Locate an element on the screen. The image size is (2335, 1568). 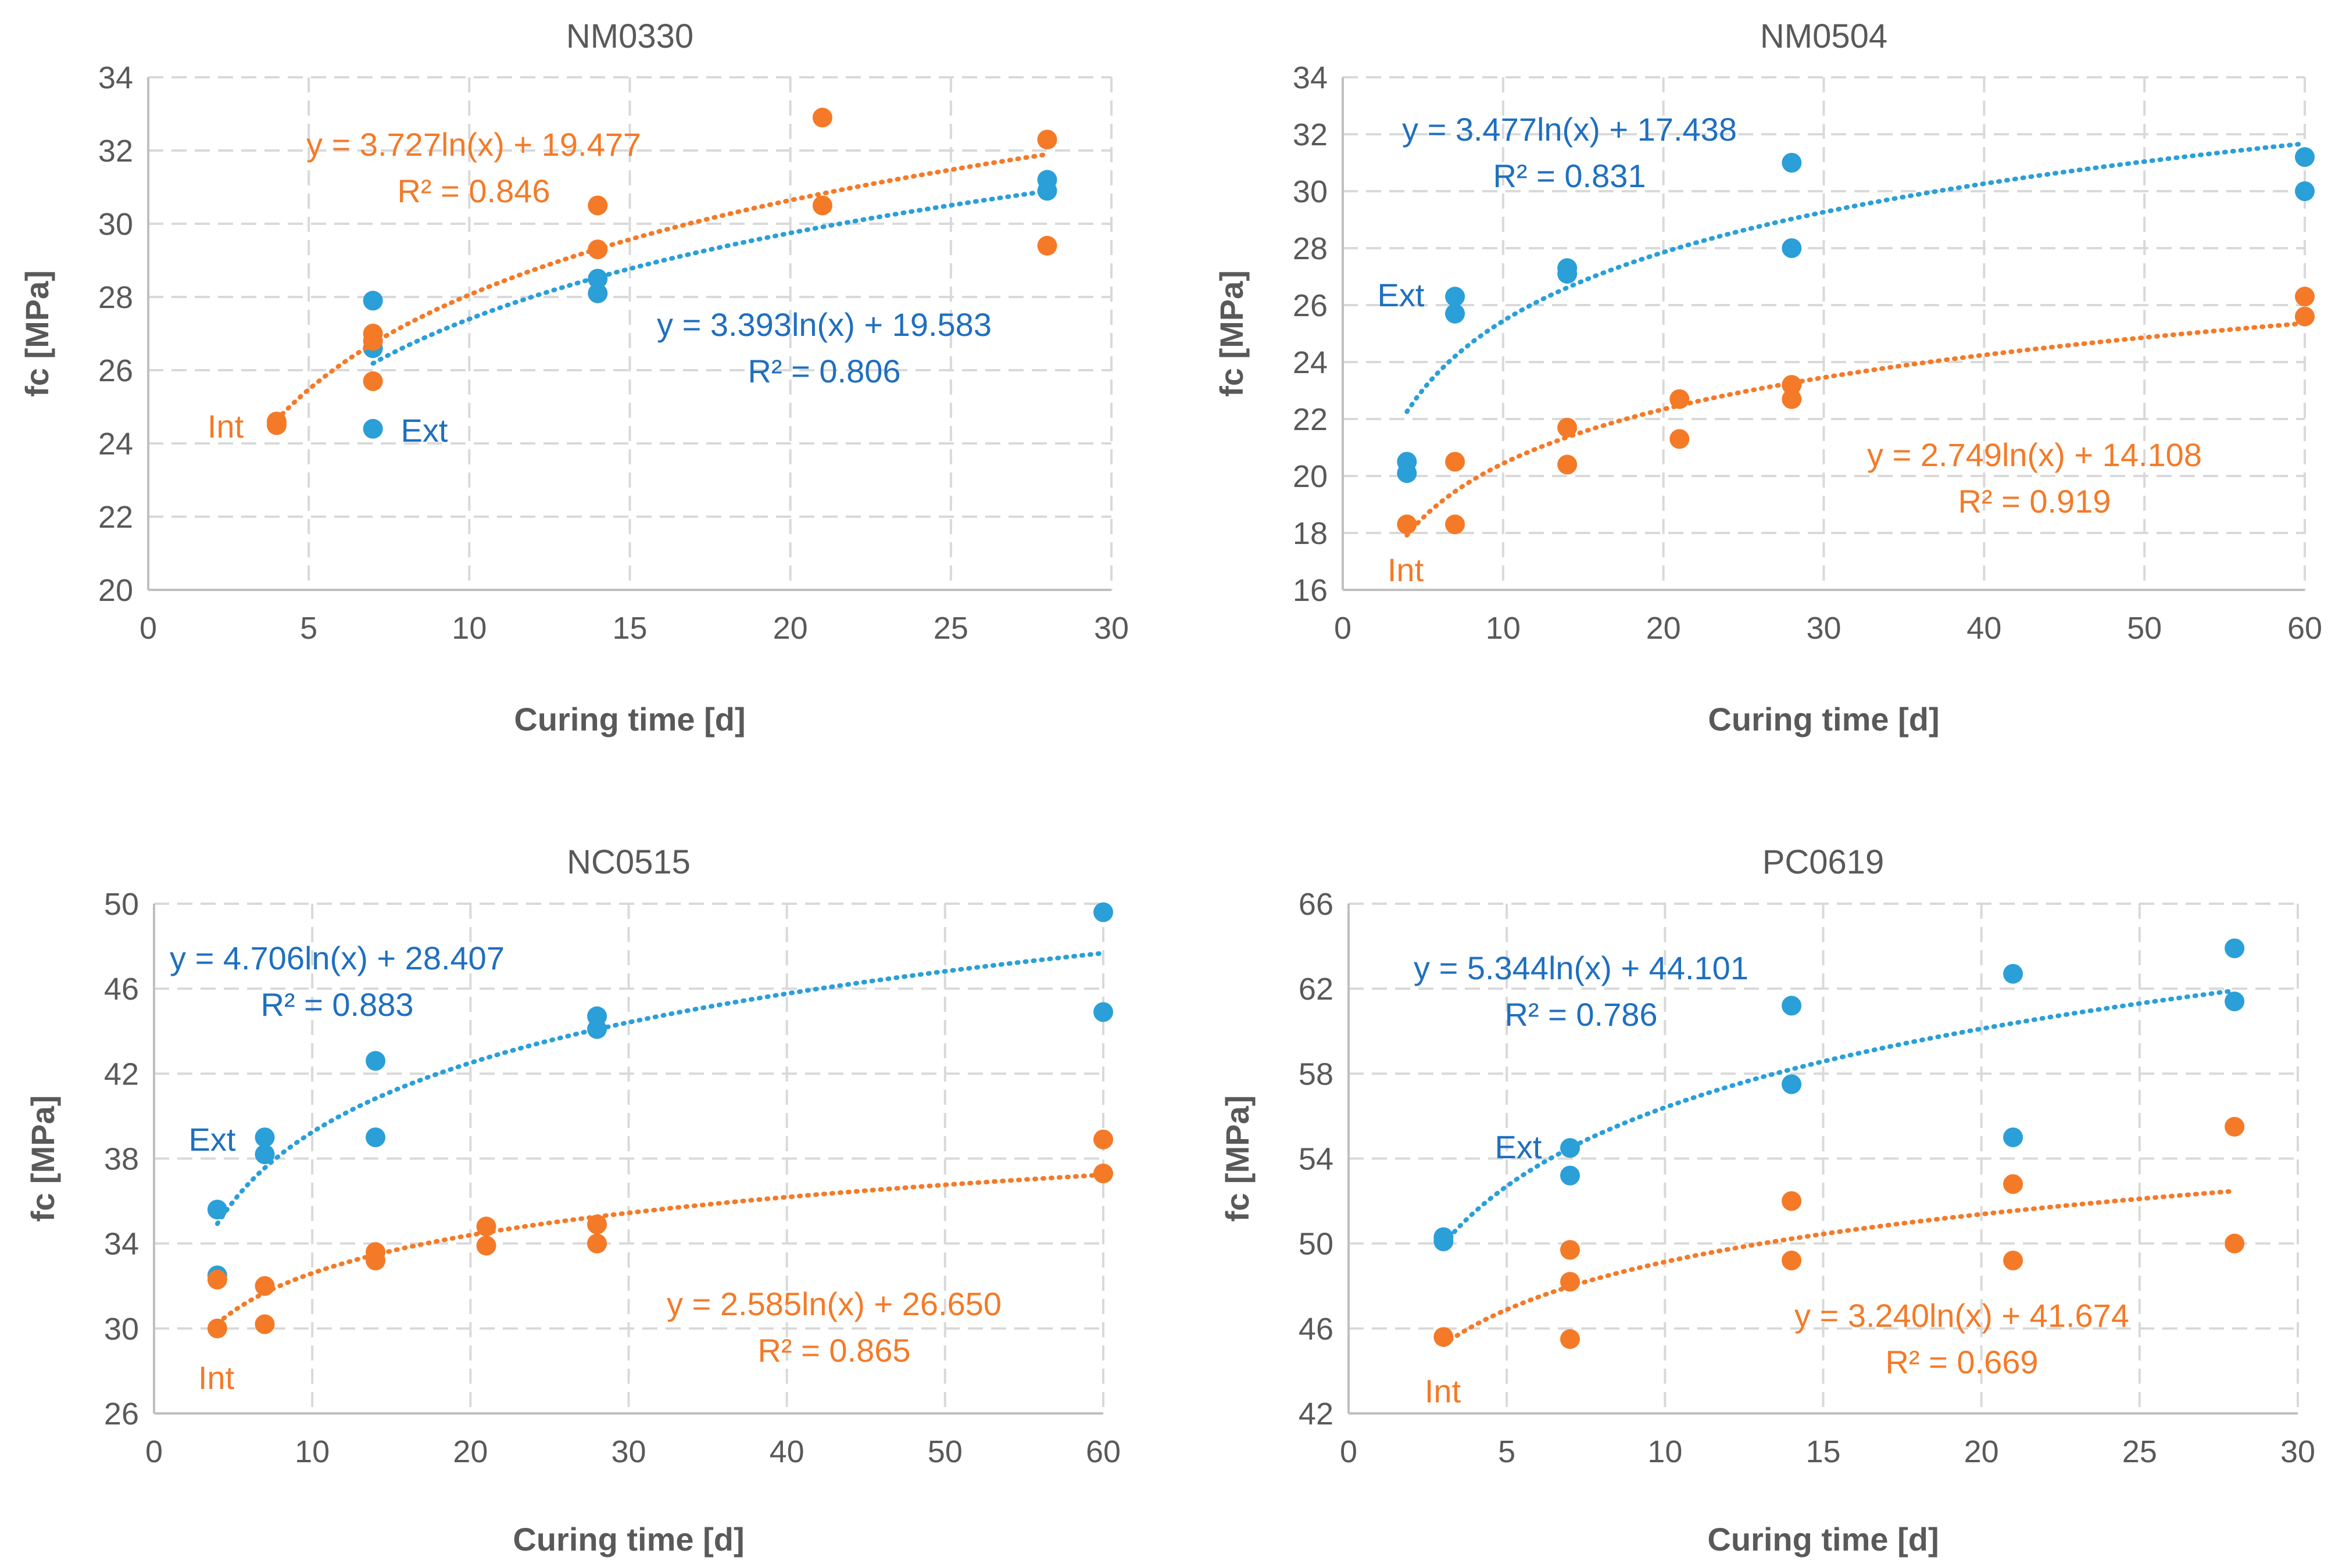
trend-r2: R² = 0.806 is located at coordinates (824, 371).